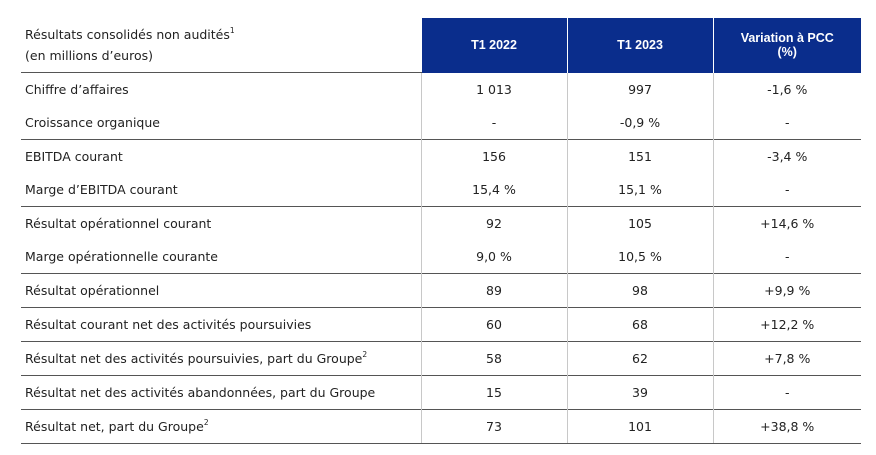 The image size is (876, 455). Describe the element at coordinates (639, 257) in the screenshot. I see `cell-t1-2023: 10,5 %` at that location.